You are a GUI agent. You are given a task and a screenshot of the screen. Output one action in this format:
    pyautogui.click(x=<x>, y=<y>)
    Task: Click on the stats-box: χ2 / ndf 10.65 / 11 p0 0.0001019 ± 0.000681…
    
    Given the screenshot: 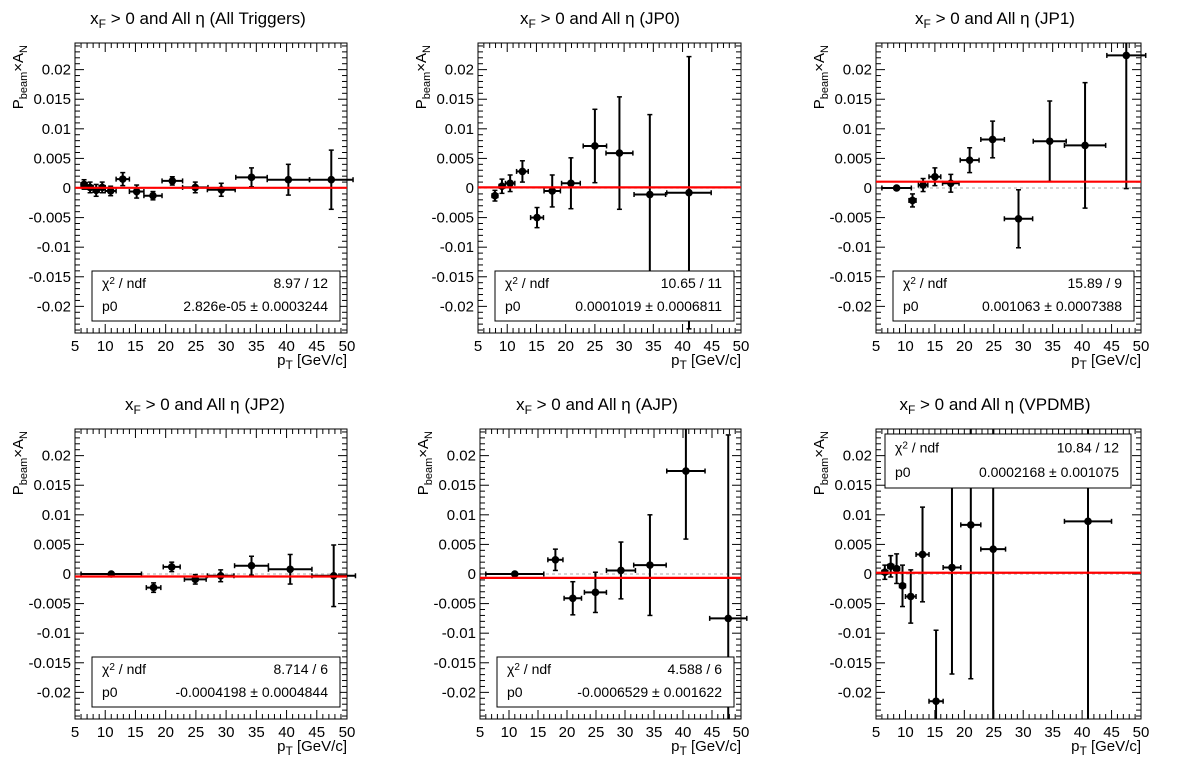 What is the action you would take?
    pyautogui.click(x=614, y=296)
    